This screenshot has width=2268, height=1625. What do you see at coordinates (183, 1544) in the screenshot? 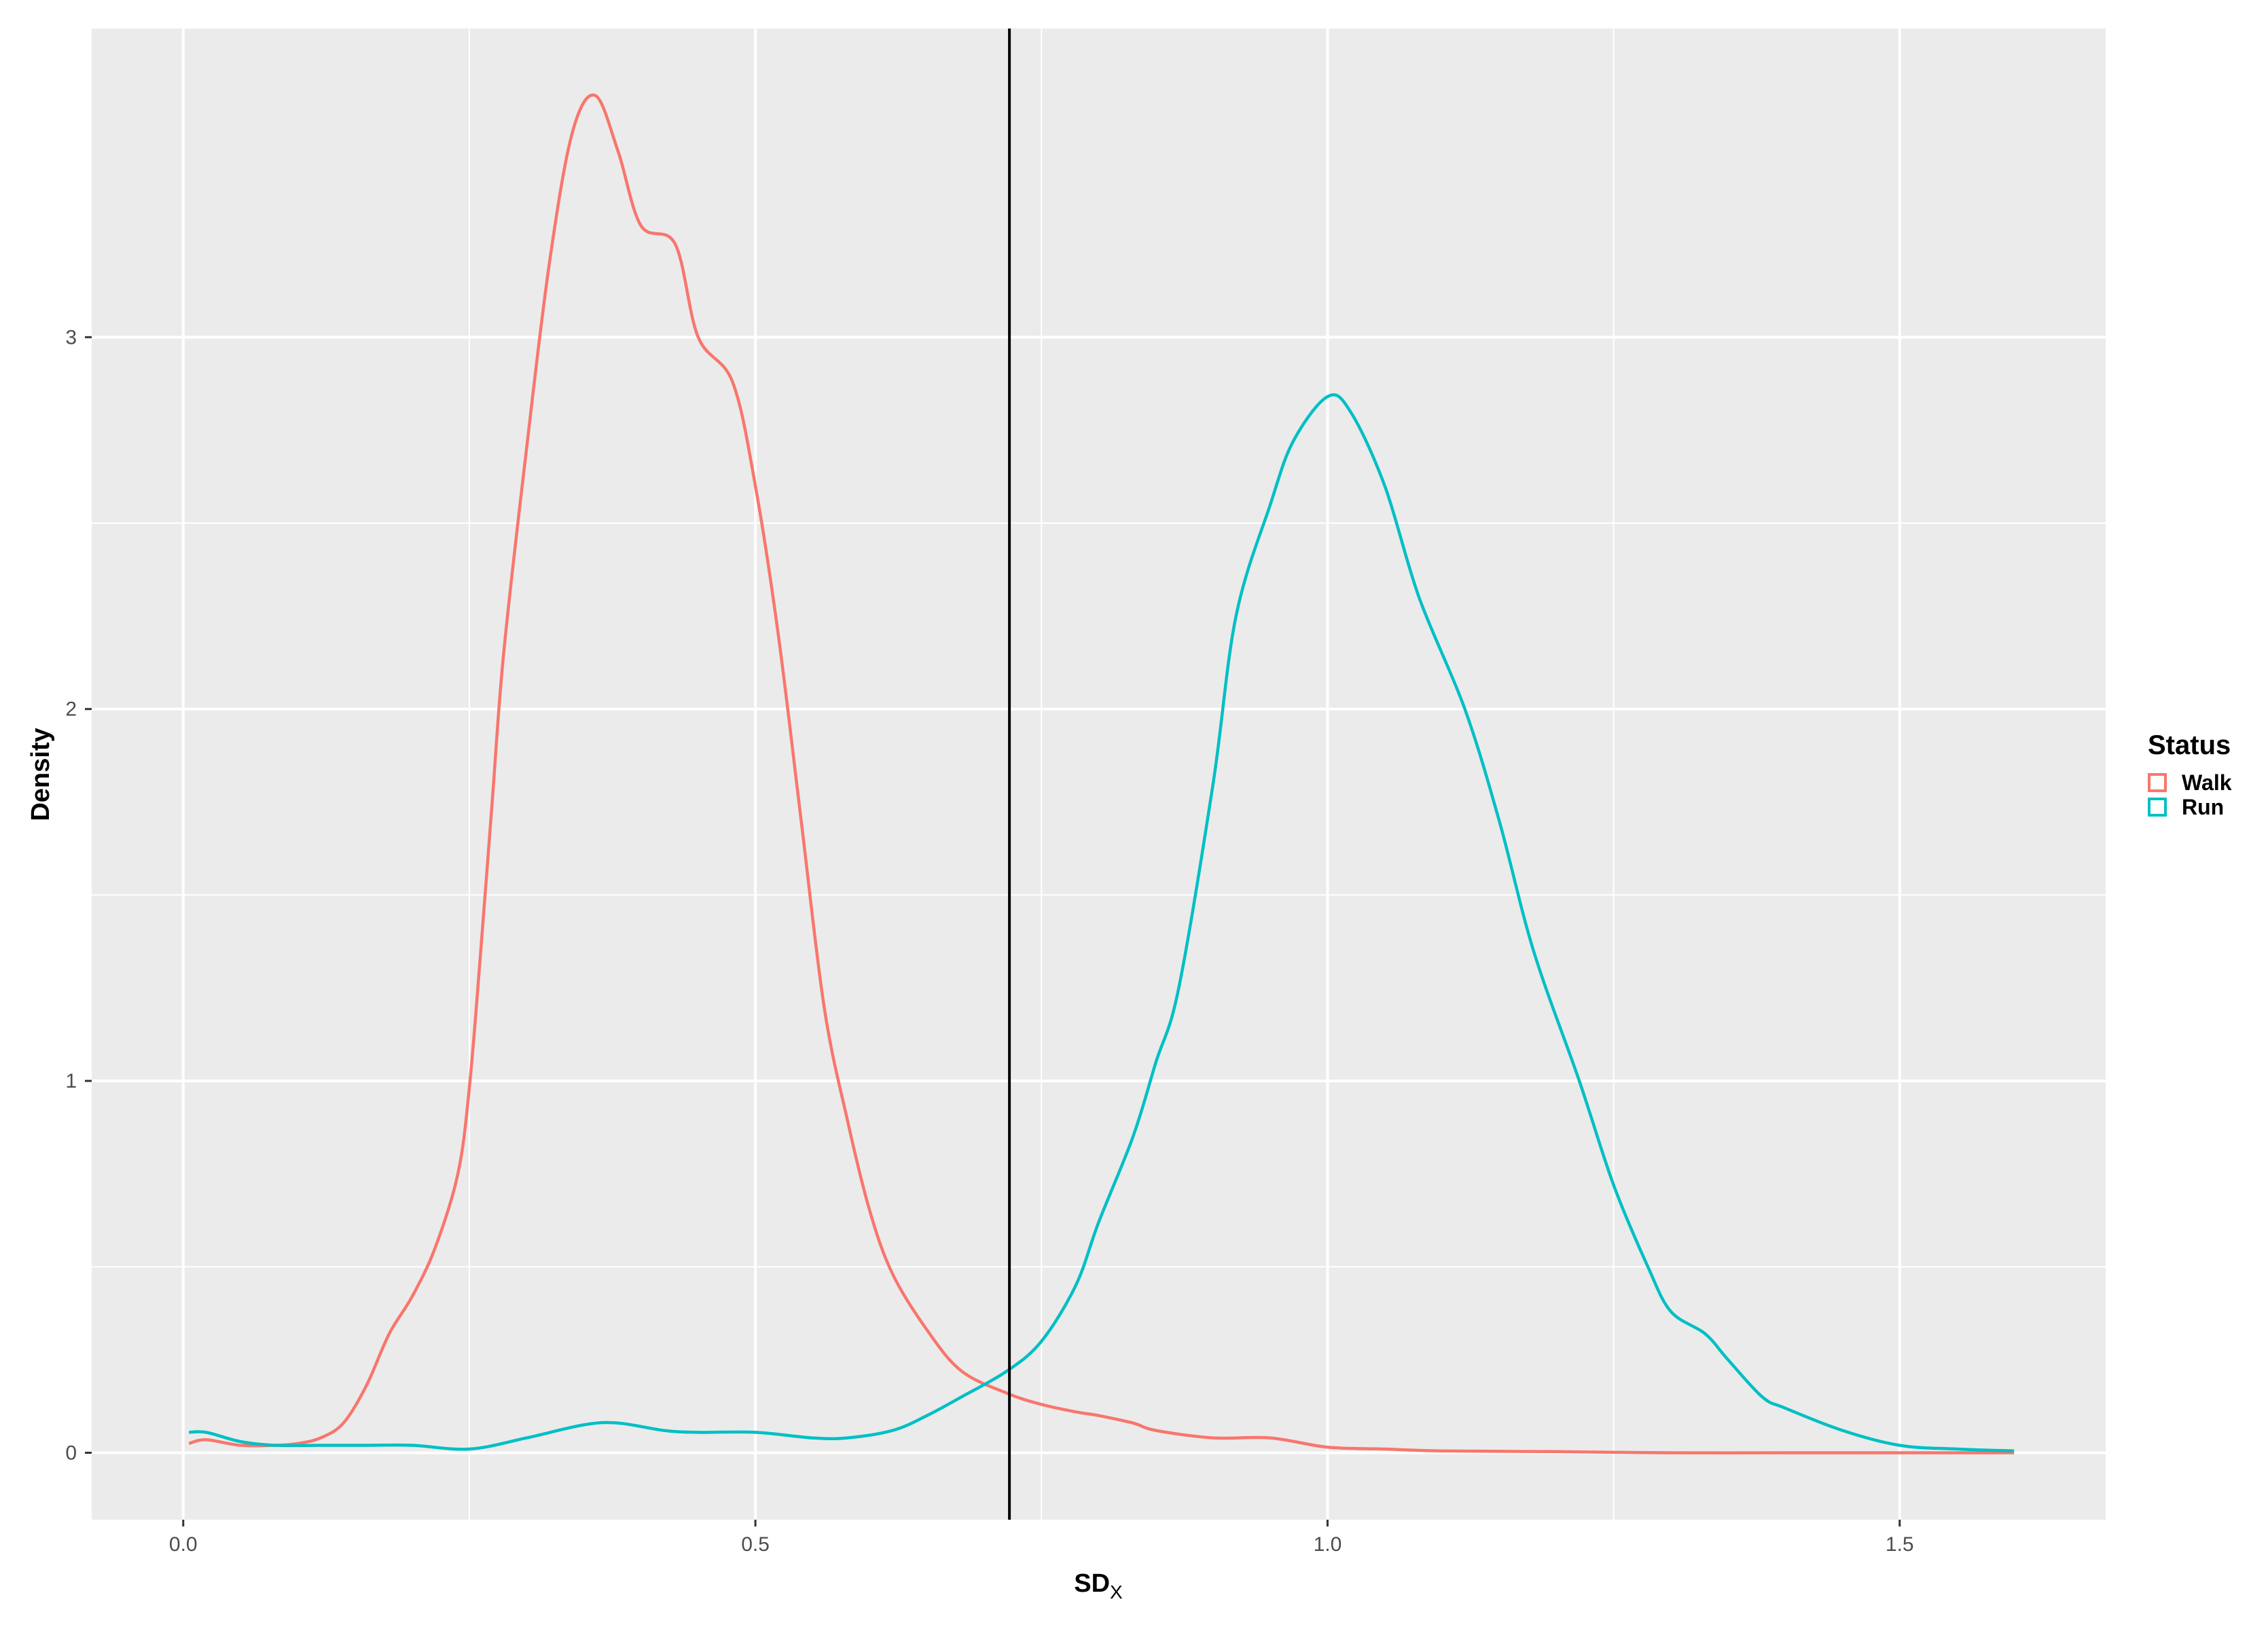
I see `x-tick-label: 0.0` at bounding box center [183, 1544].